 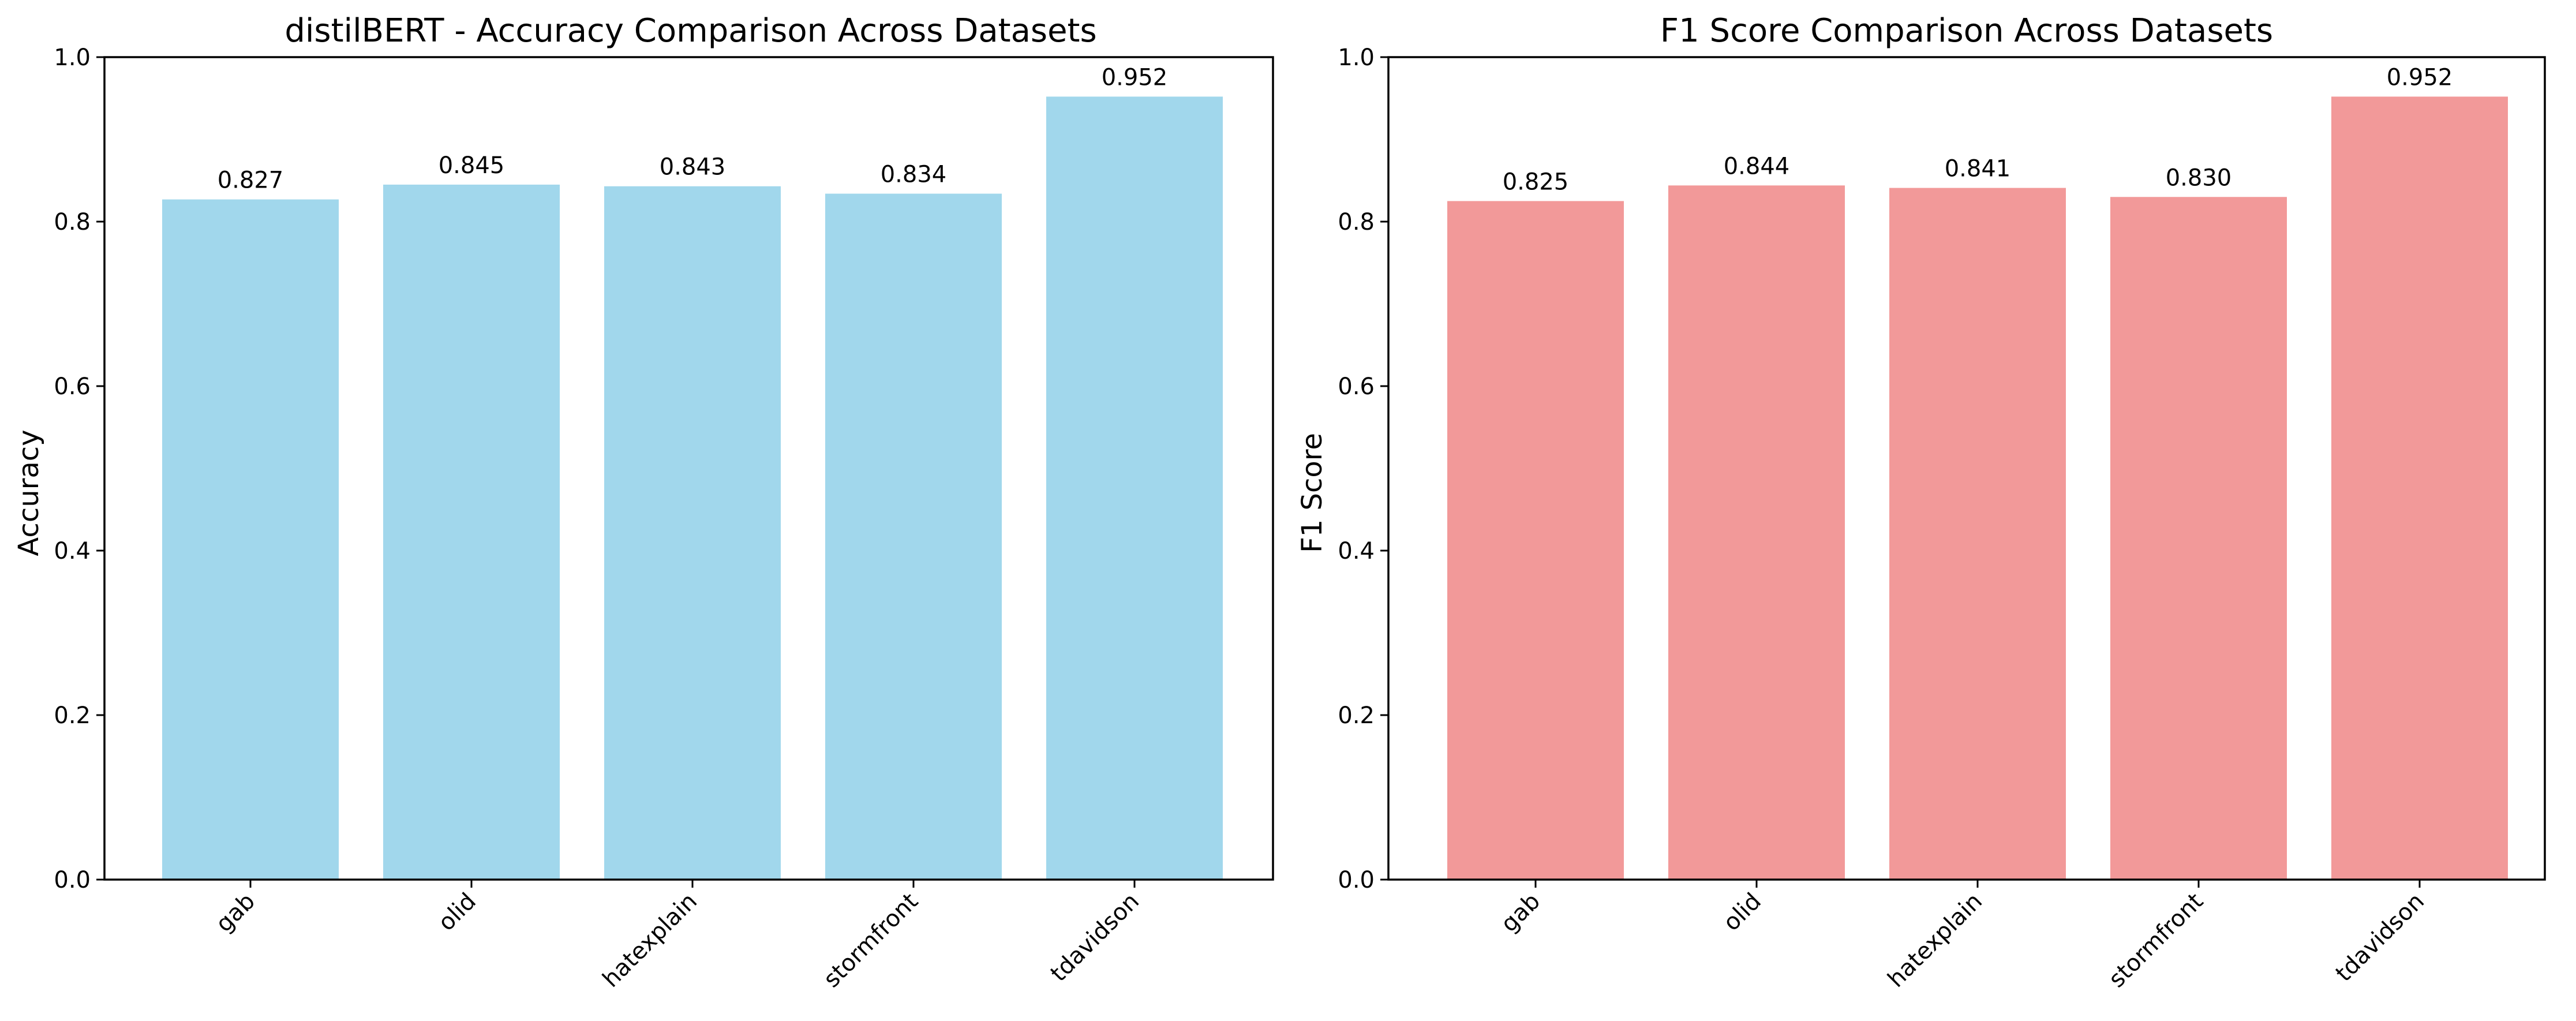 What do you see at coordinates (1363, 468) in the screenshot?
I see `f1-y-ticks: 0.0 0.2 0.4 0.6 0.8 1.0` at bounding box center [1363, 468].